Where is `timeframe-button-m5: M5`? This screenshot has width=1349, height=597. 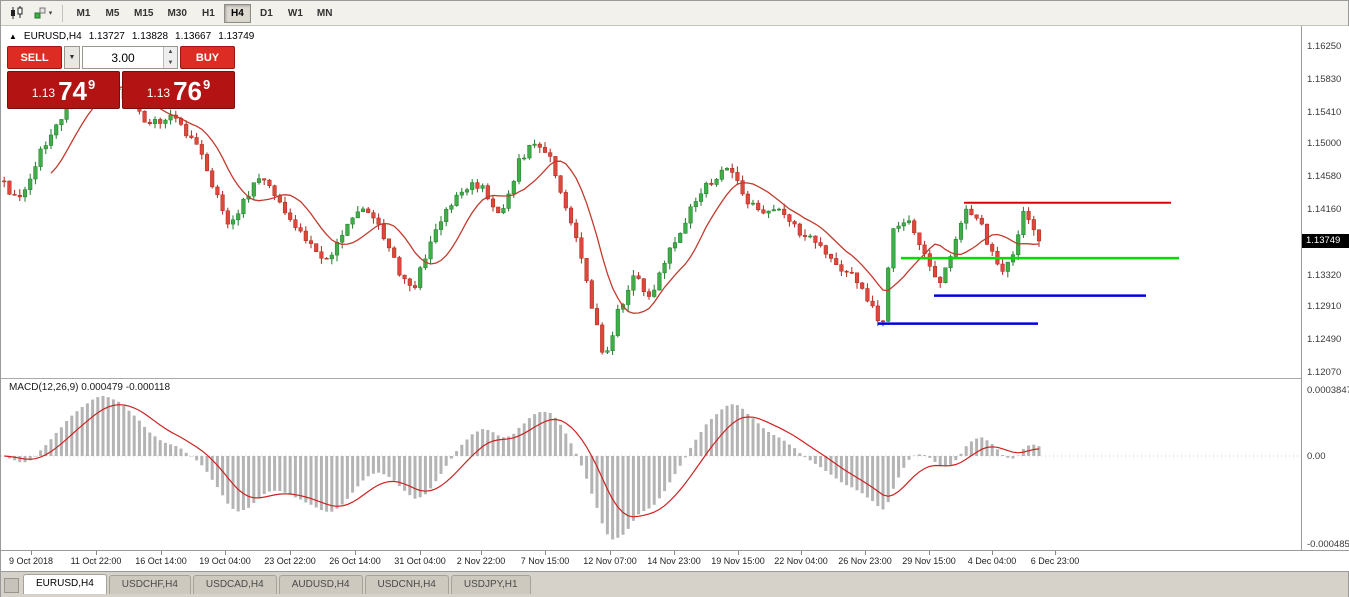
timeframe-button-m5: M5 is located at coordinates (112, 13).